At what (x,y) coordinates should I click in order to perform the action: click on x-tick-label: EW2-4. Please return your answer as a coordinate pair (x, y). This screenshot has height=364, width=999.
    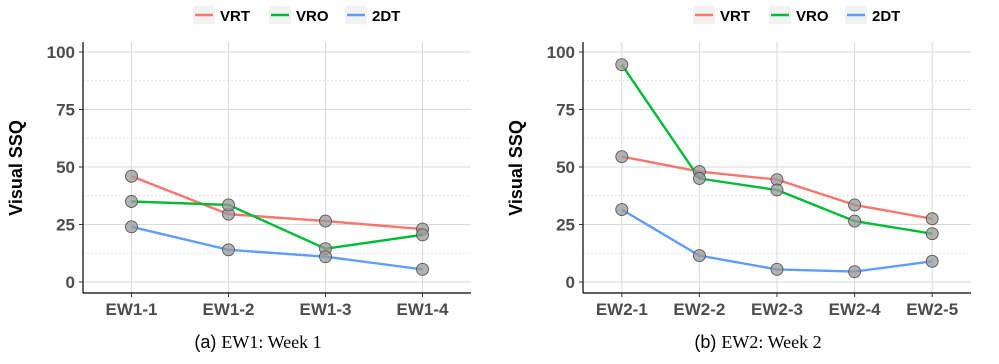
    Looking at the image, I should click on (855, 309).